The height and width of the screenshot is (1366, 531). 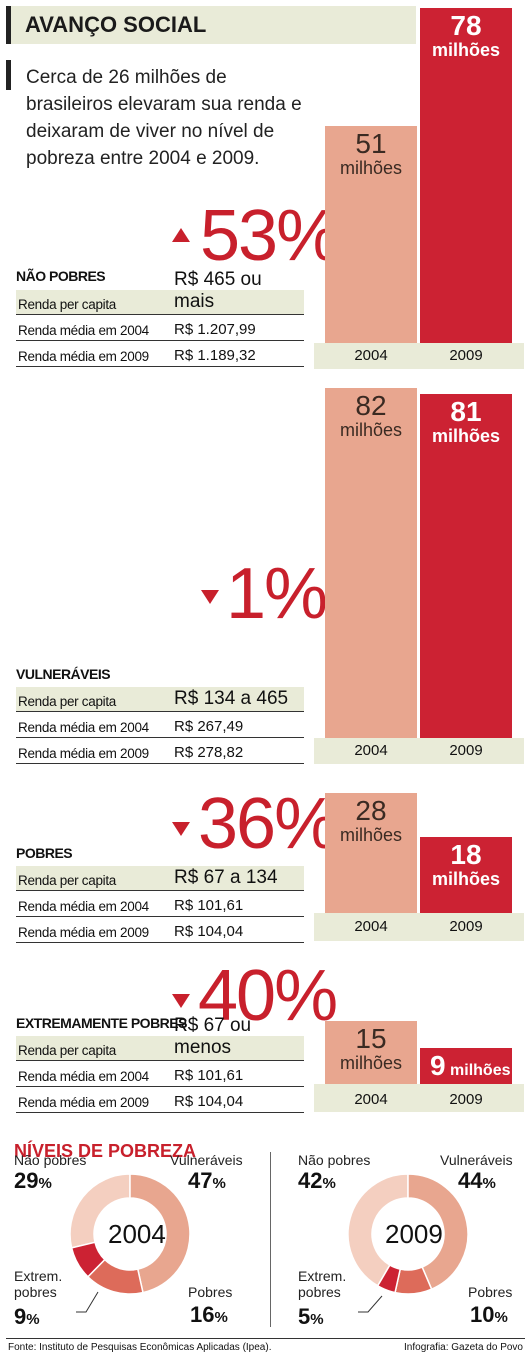 I want to click on donut-year: 2009, so click(x=414, y=1234).